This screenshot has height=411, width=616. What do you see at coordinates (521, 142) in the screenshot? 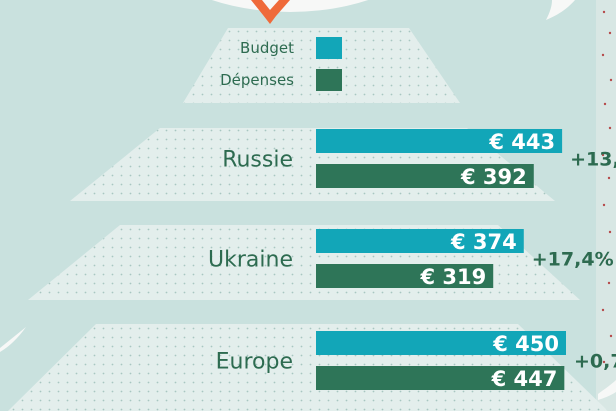
I see `bar-label-0-0: € 443` at bounding box center [521, 142].